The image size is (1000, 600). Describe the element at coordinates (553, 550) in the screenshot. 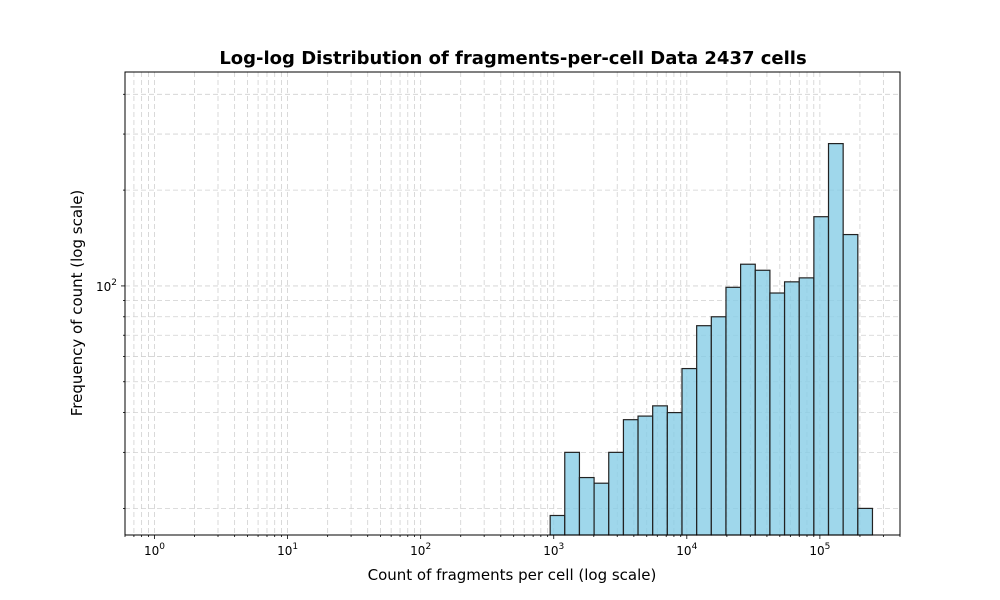

I see `x-tick-label: 10³` at that location.